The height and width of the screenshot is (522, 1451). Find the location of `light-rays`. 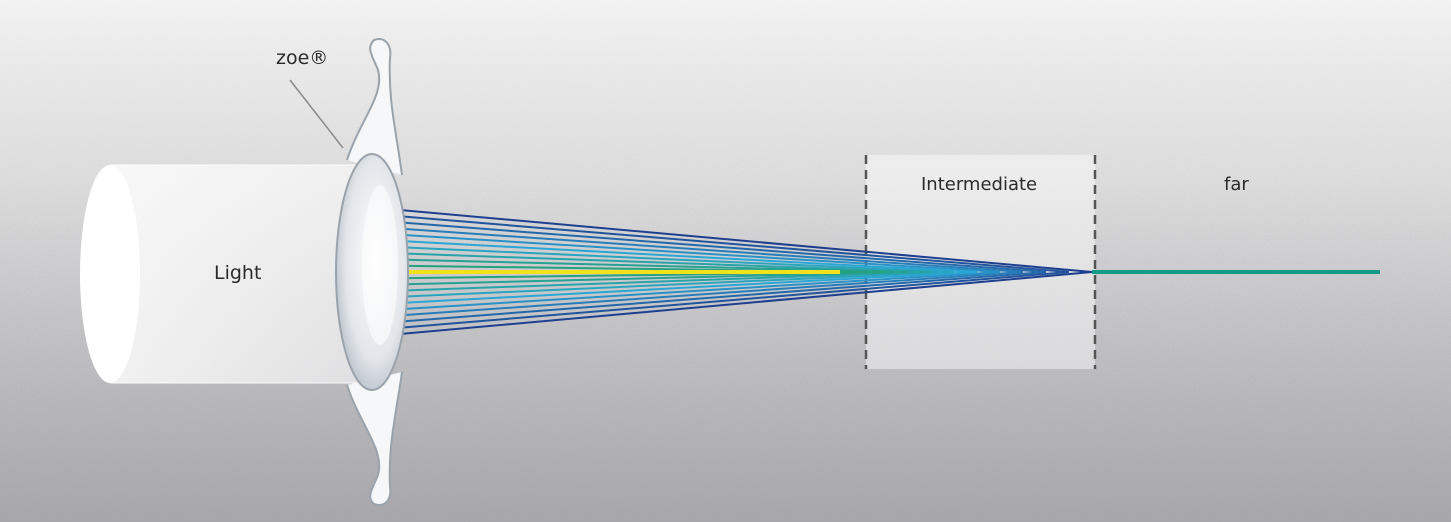

light-rays is located at coordinates (746, 272).